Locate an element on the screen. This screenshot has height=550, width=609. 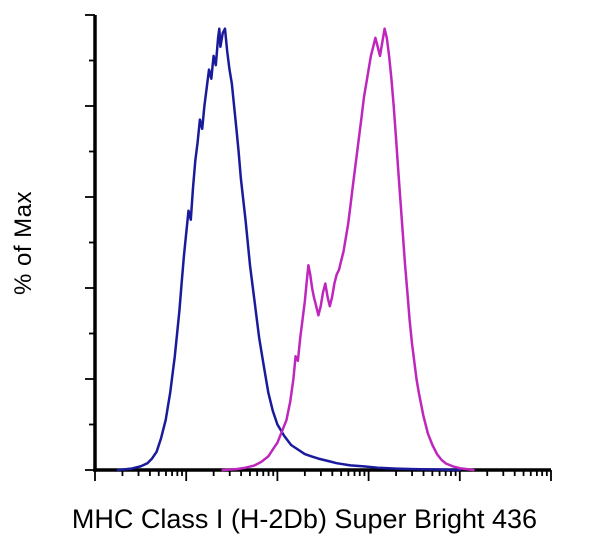
x-axis-label: MHC Class I (H-2Db) Super Bright 436 is located at coordinates (304, 519).